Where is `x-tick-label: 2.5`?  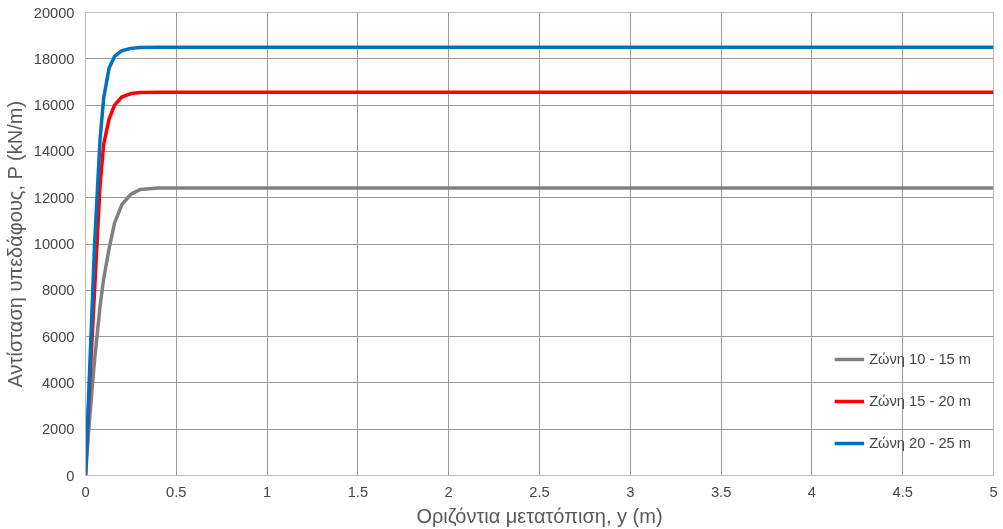
x-tick-label: 2.5 is located at coordinates (539, 491).